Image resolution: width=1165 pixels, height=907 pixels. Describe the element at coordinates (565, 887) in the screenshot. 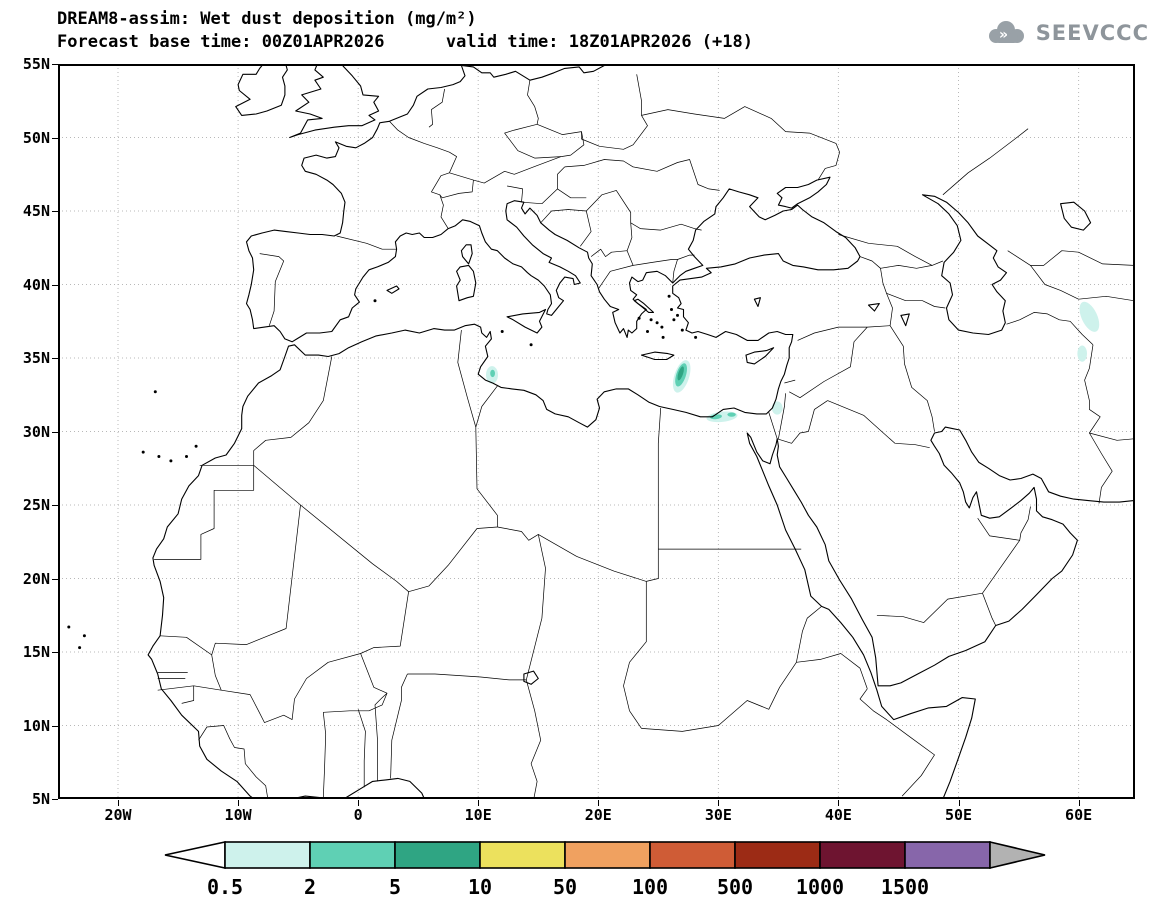

I see `svg-text: 50` at that location.